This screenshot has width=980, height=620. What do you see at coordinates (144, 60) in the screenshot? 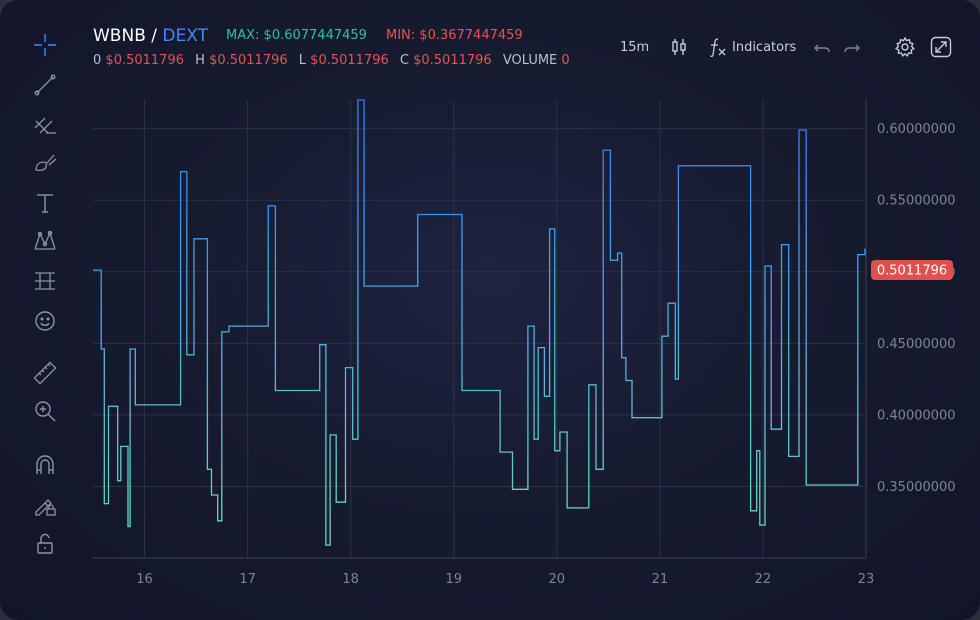
I see `open-value: $0.5011796` at bounding box center [144, 60].